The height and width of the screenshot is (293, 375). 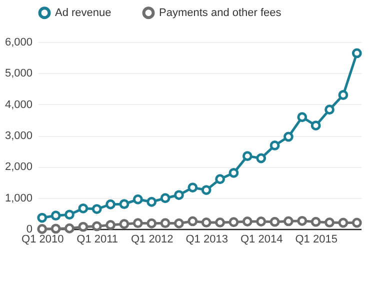 What do you see at coordinates (152, 240) in the screenshot?
I see `x-tick-label: Q1 2012` at bounding box center [152, 240].